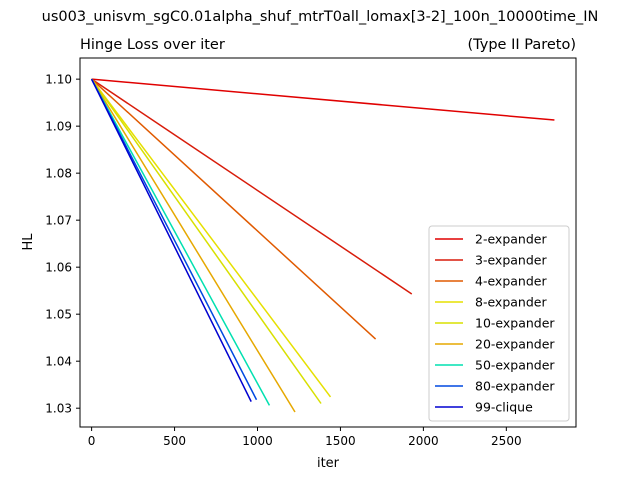 This screenshot has height=480, width=640. I want to click on y-axis-label: HL, so click(28, 242).